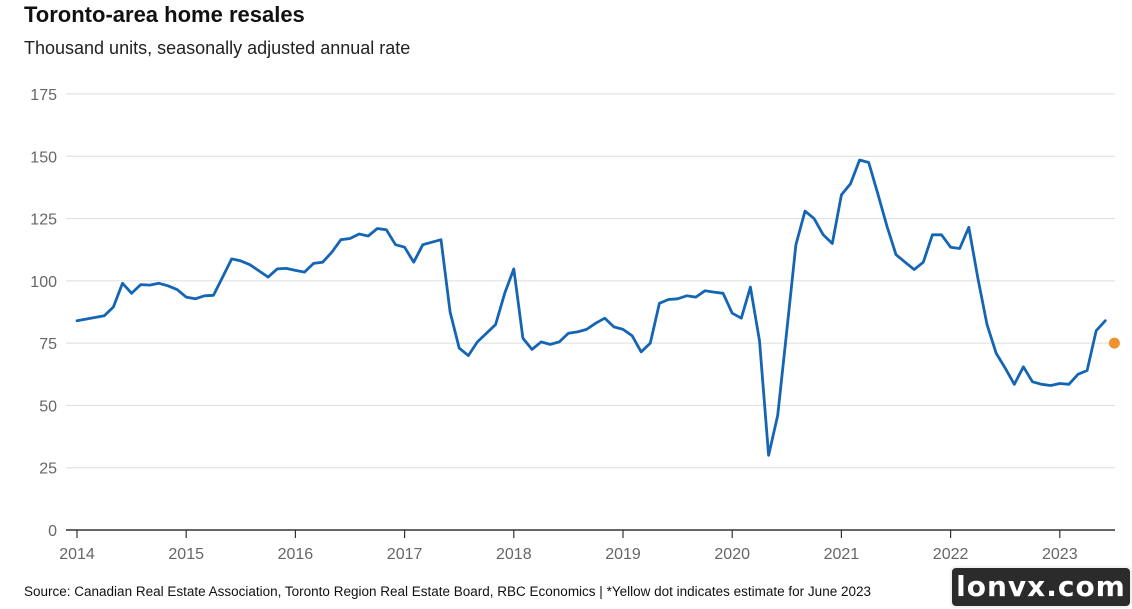 This screenshot has height=609, width=1132. I want to click on x-tick-label: 2017, so click(405, 554).